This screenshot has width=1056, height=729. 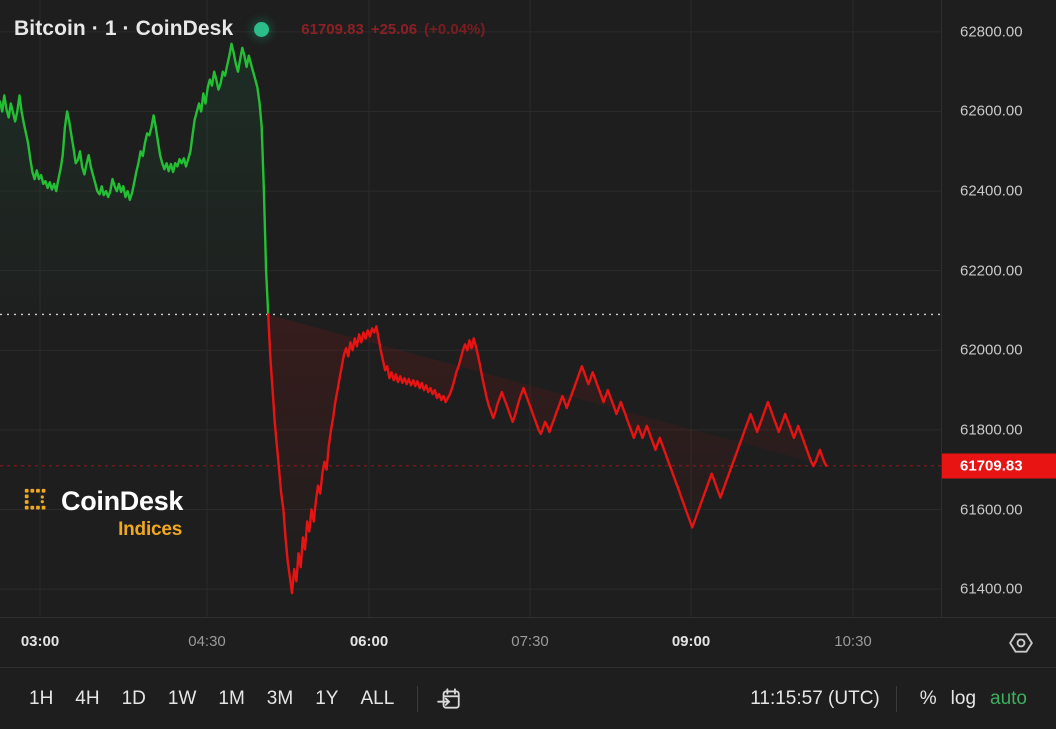 I want to click on go-to-date-icon, so click(x=448, y=698).